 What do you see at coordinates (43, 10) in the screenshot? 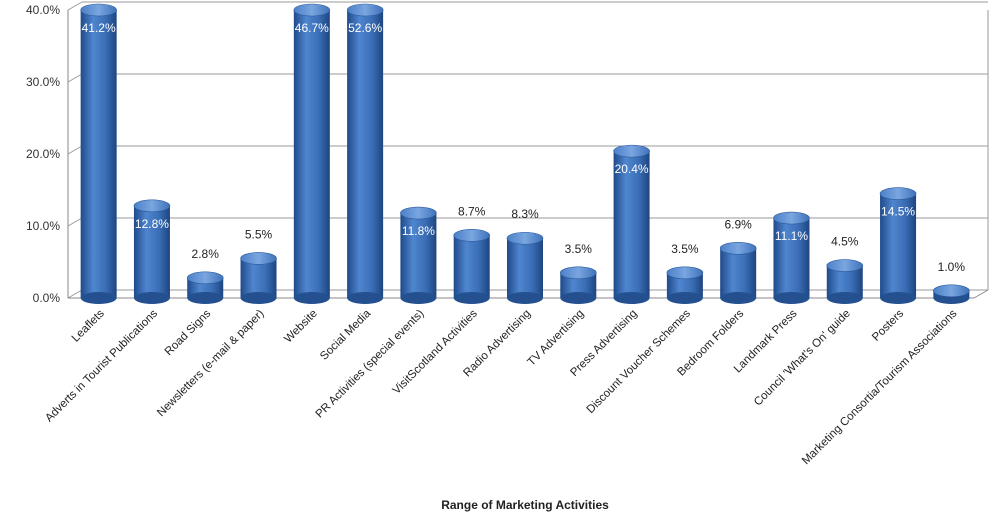
I see `y-tick-label: 40.0%` at bounding box center [43, 10].